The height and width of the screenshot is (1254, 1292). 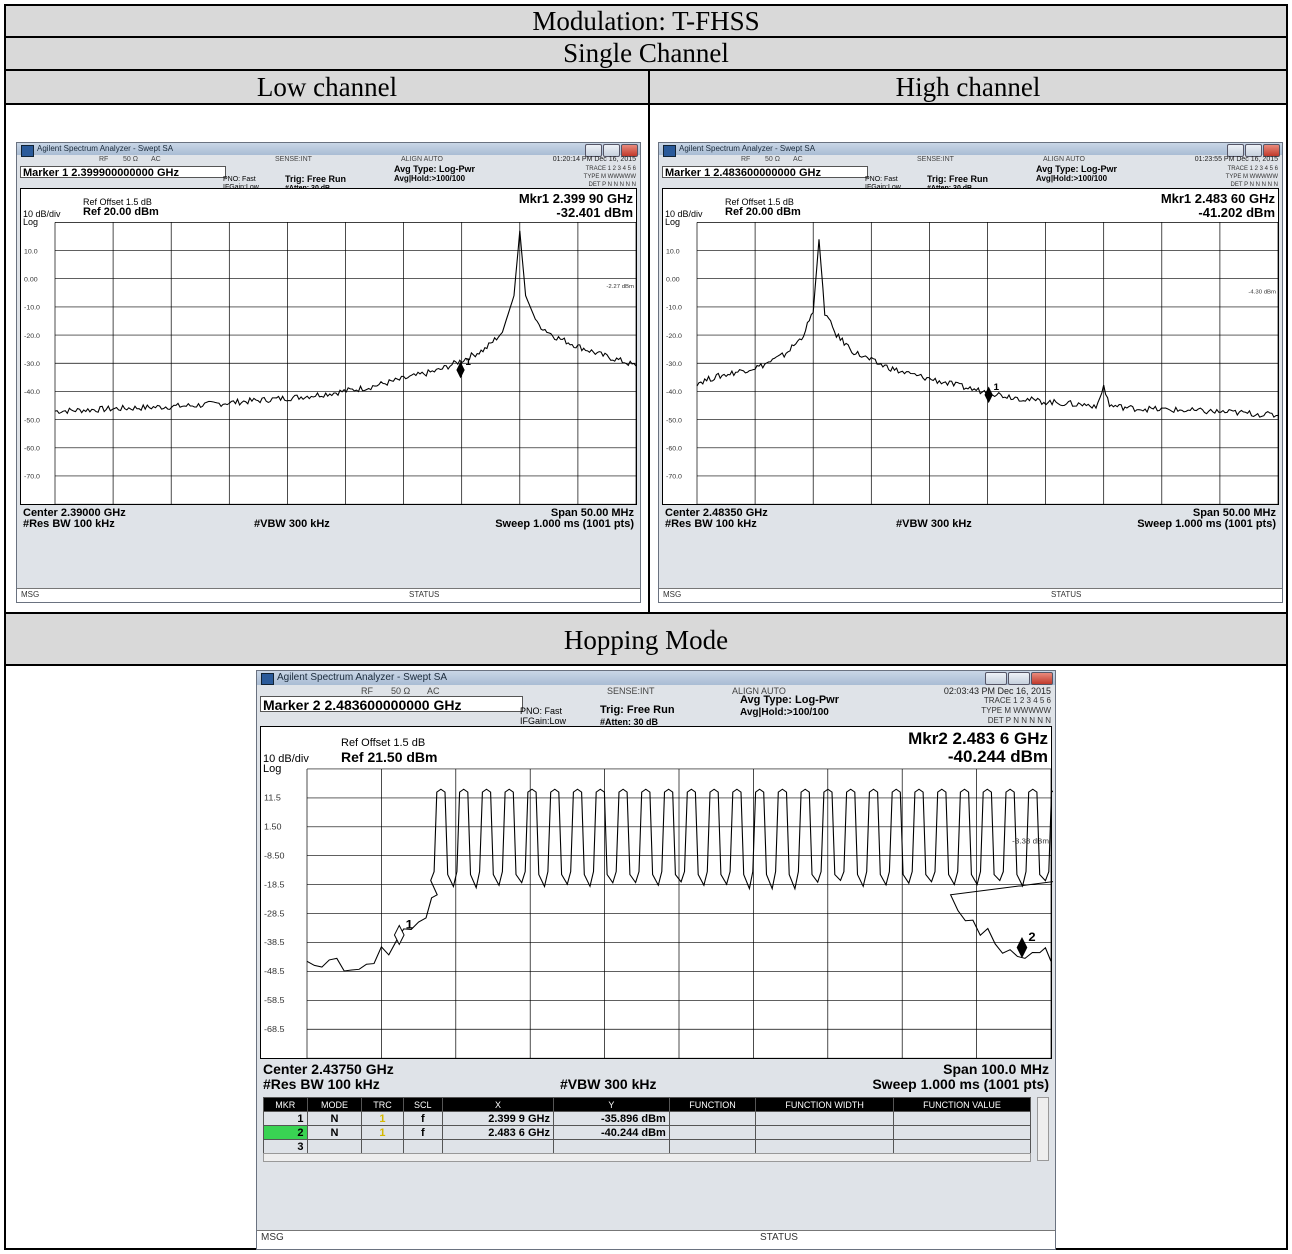 What do you see at coordinates (42, 214) in the screenshot?
I see `scale-label: 10 dB/div` at bounding box center [42, 214].